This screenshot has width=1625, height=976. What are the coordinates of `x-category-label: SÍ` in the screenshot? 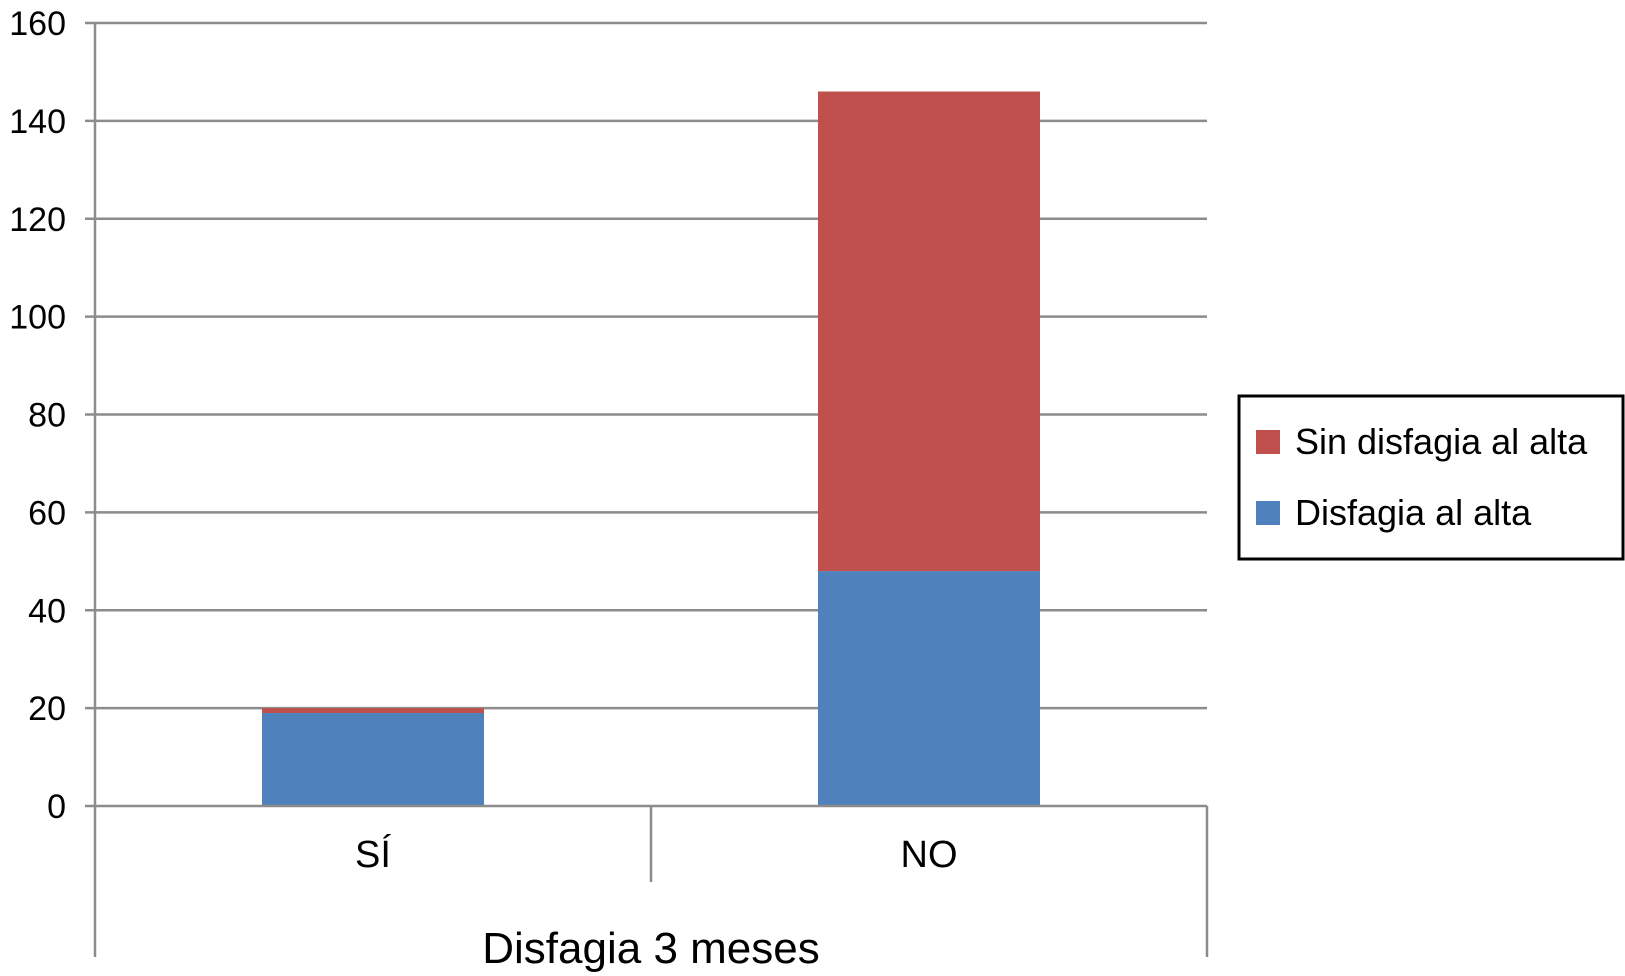 It's located at (373, 854).